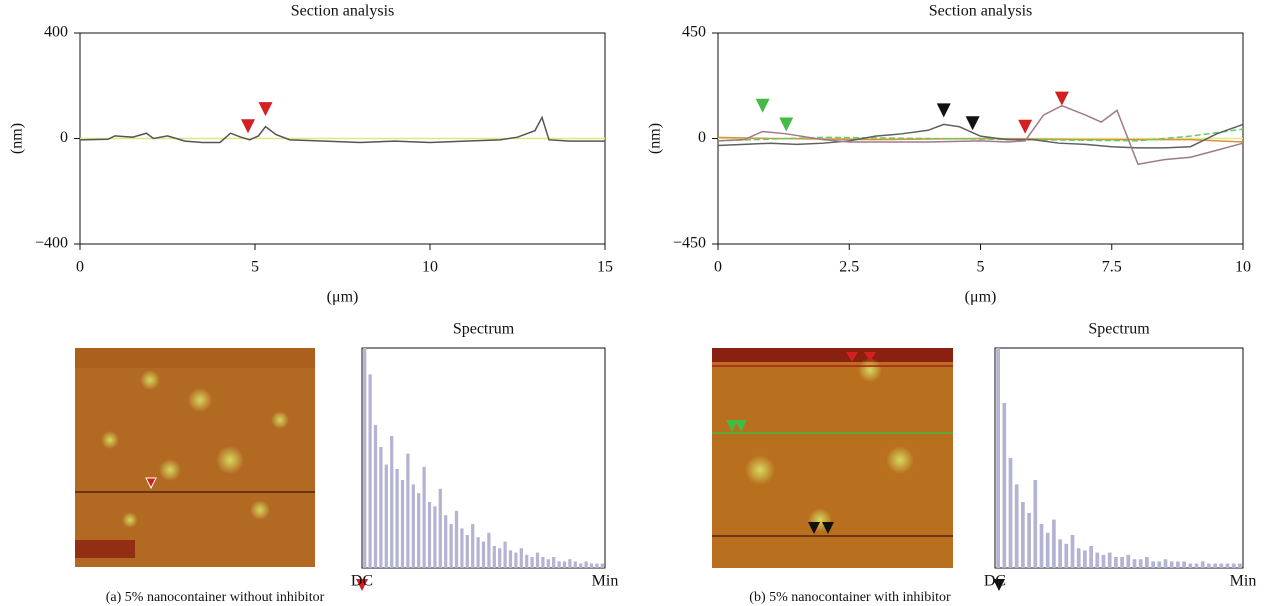 This screenshot has height=606, width=1265. Describe the element at coordinates (605, 267) in the screenshot. I see `x-tick-label: 15` at that location.